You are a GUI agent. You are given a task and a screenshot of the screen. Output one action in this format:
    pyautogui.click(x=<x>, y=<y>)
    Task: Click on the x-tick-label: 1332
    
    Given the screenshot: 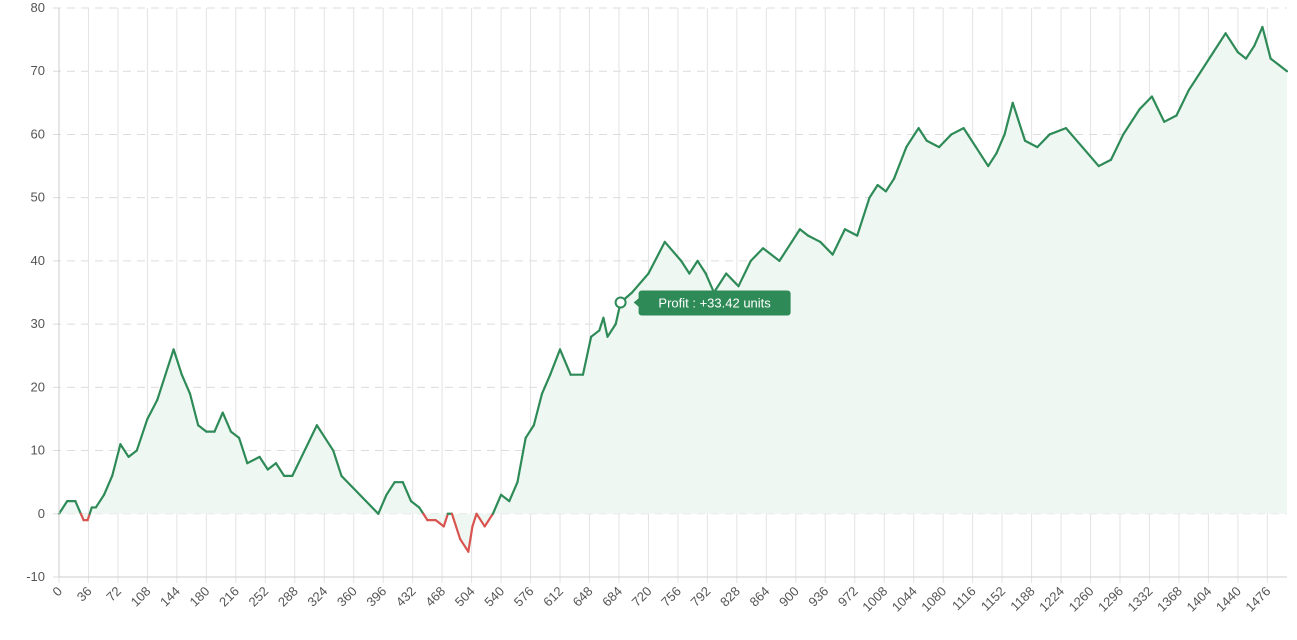 What is the action you would take?
    pyautogui.click(x=1140, y=599)
    